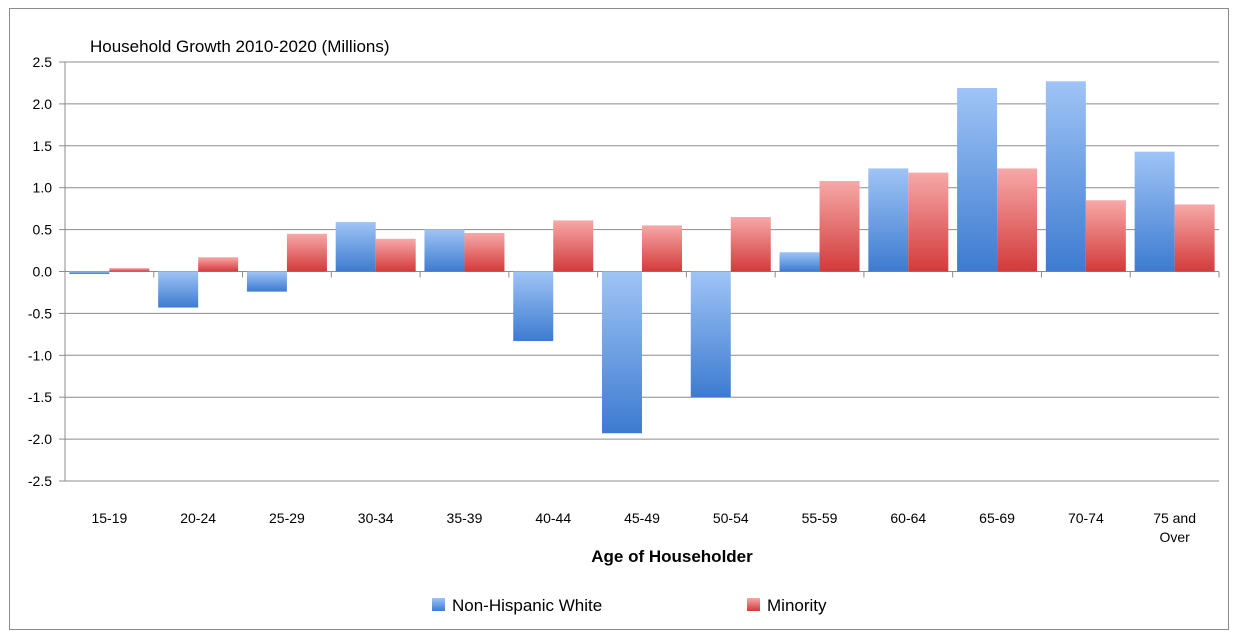 This screenshot has height=634, width=1233. What do you see at coordinates (1174, 518) in the screenshot?
I see `x-tick-label: 75 and` at bounding box center [1174, 518].